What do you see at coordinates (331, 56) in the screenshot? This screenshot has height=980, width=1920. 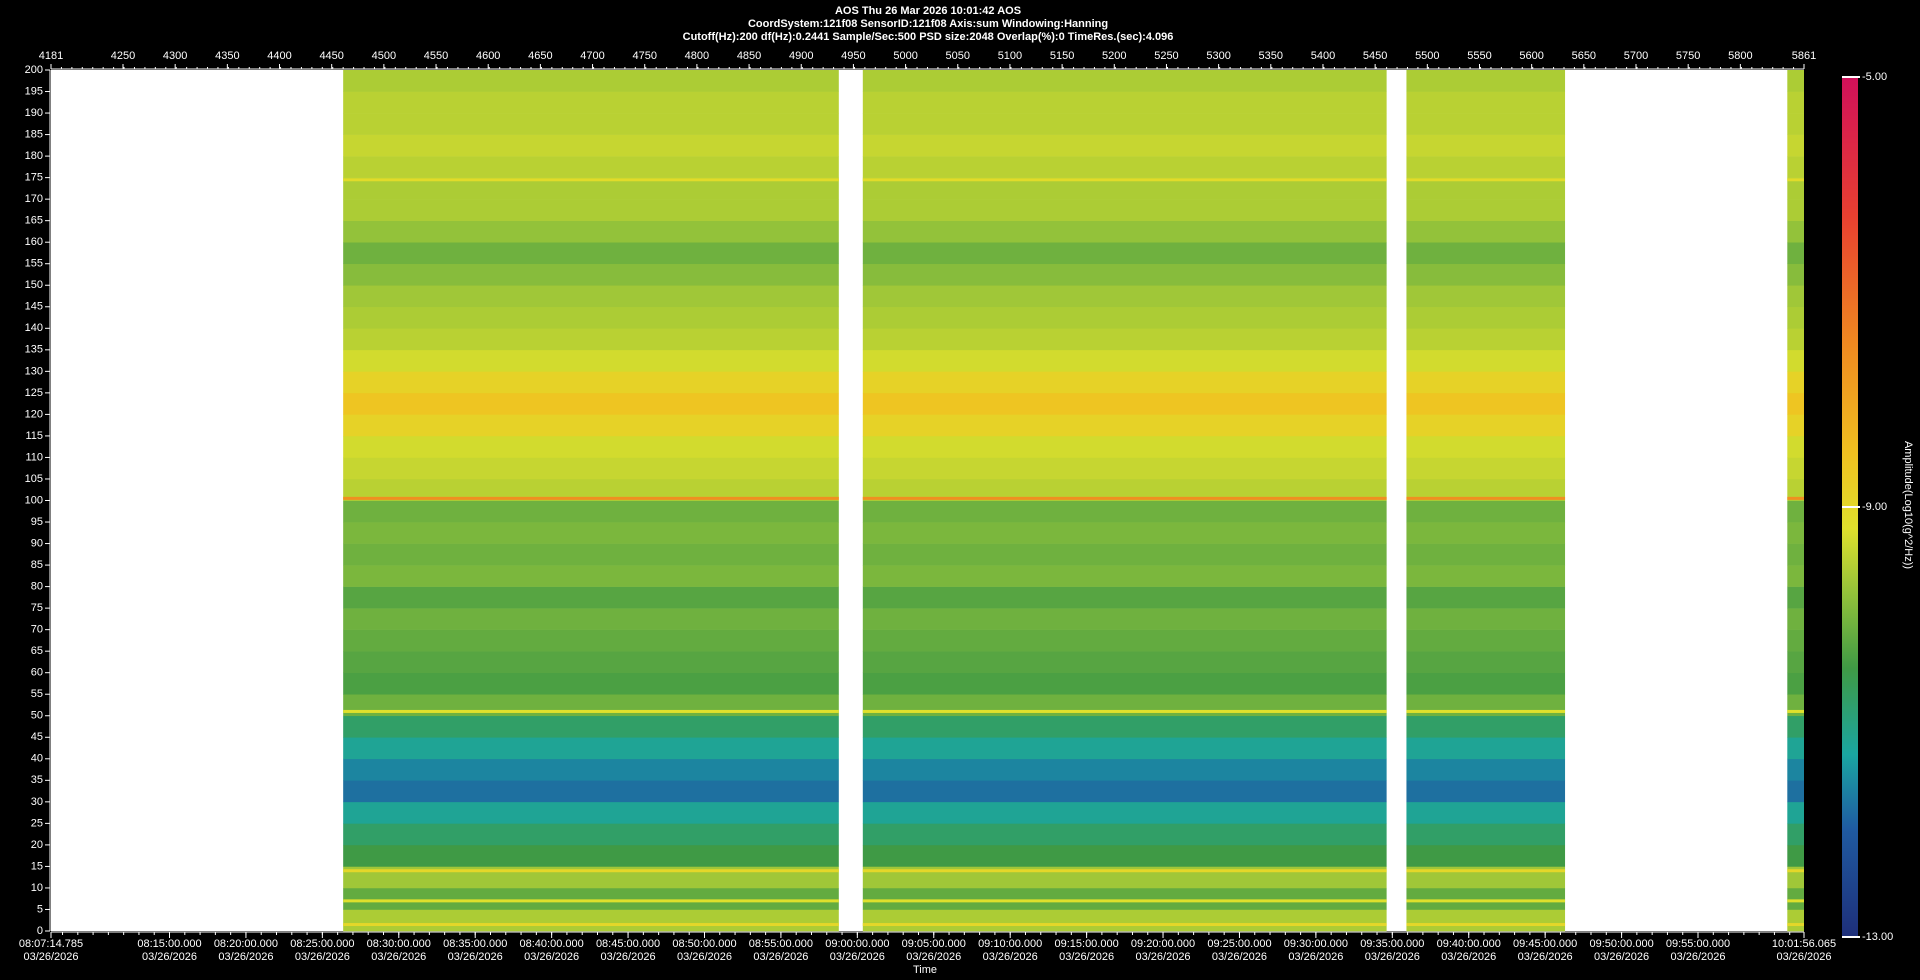 I see `x-tick-label: 4450` at bounding box center [331, 56].